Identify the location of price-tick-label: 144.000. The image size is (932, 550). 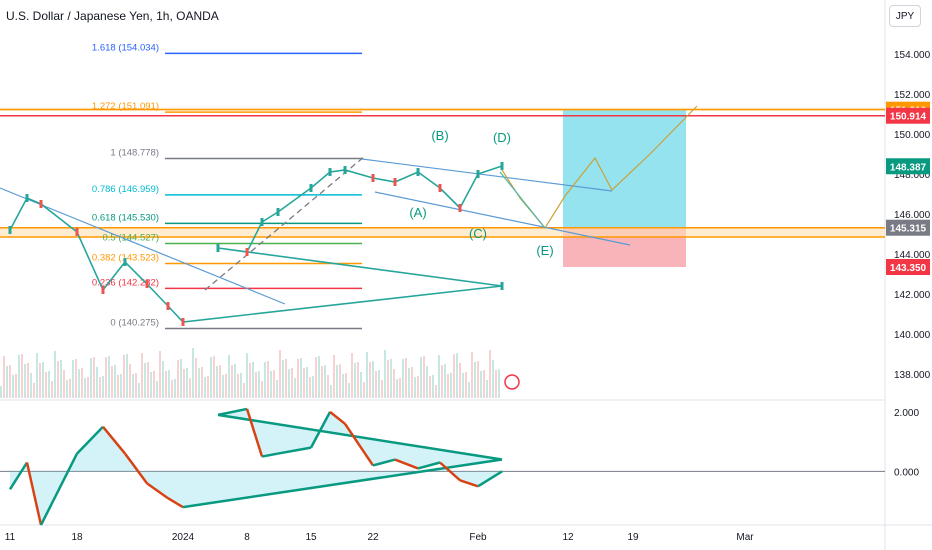
(912, 255).